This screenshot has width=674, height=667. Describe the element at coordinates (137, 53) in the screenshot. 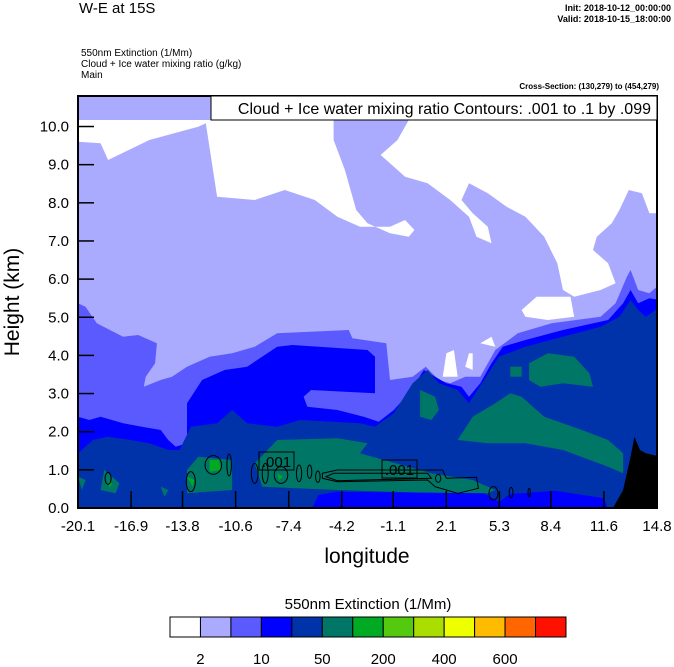

I see `field-label-extinction: 550nm Extinction (1/Mm)` at that location.